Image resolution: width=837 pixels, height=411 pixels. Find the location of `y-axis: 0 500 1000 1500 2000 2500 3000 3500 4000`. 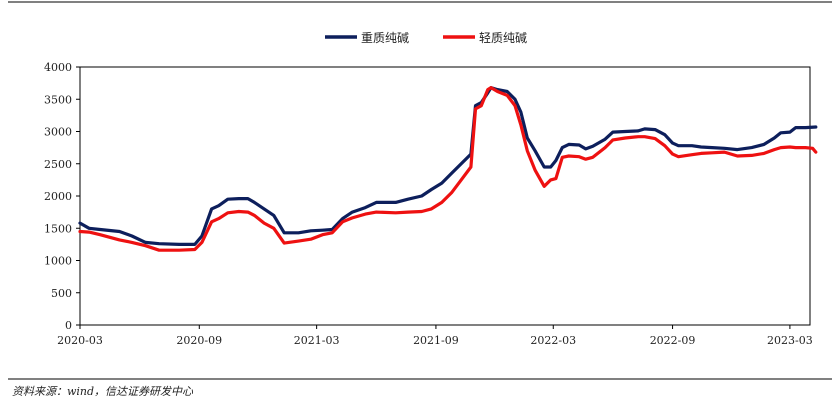

y-axis: 0 500 1000 1500 2000 2500 3000 3500 4000 is located at coordinates (62, 196).